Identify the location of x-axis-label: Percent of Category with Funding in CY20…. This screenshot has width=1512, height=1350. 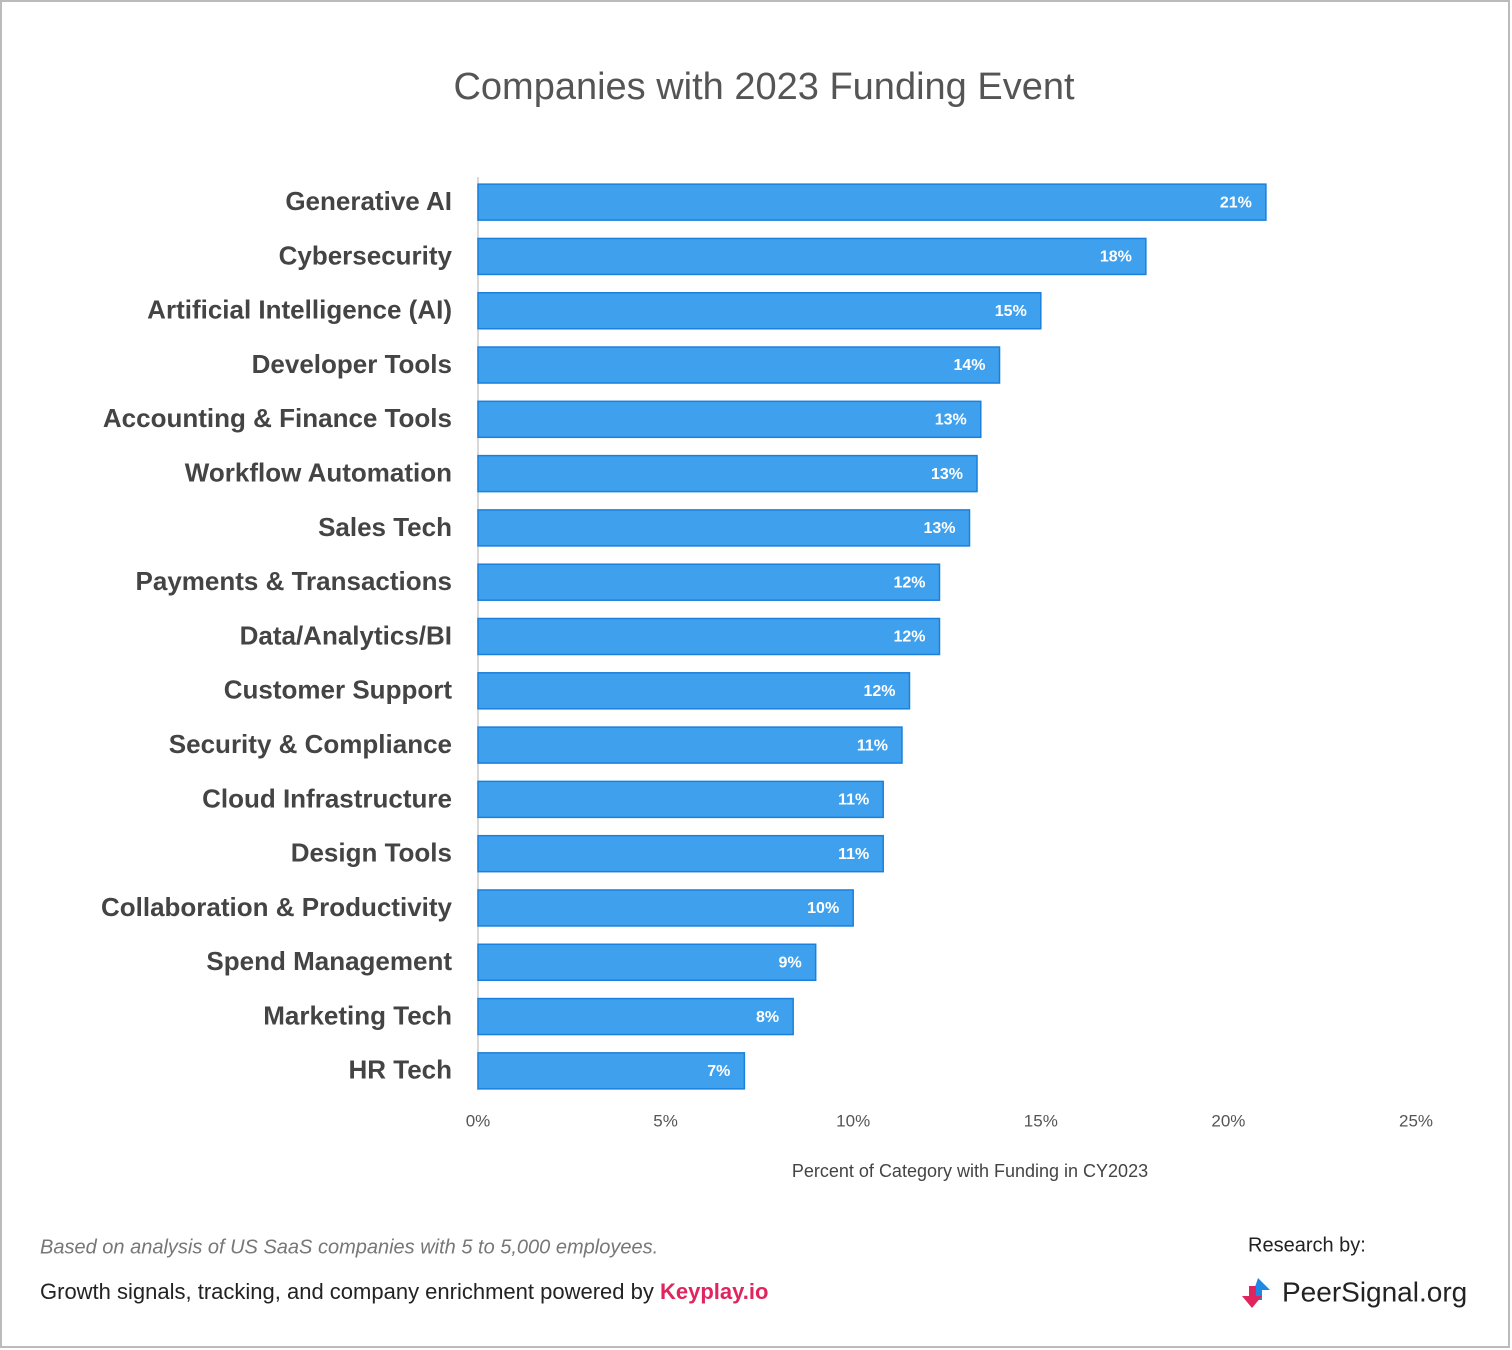
(970, 1171).